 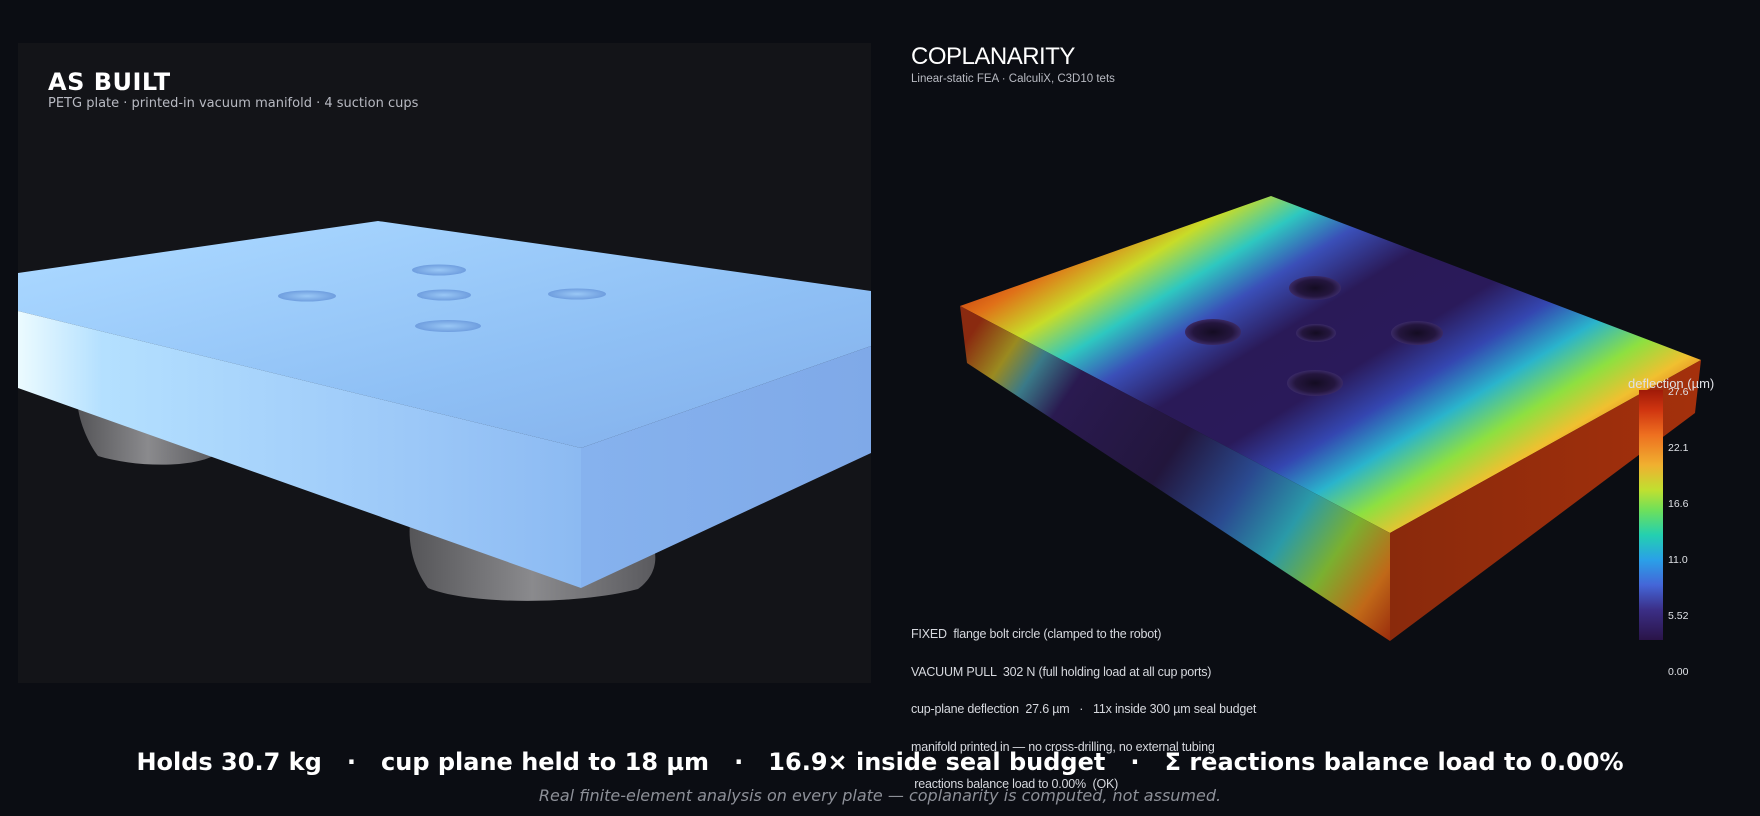 I want to click on plate-front-face, so click(x=299, y=449).